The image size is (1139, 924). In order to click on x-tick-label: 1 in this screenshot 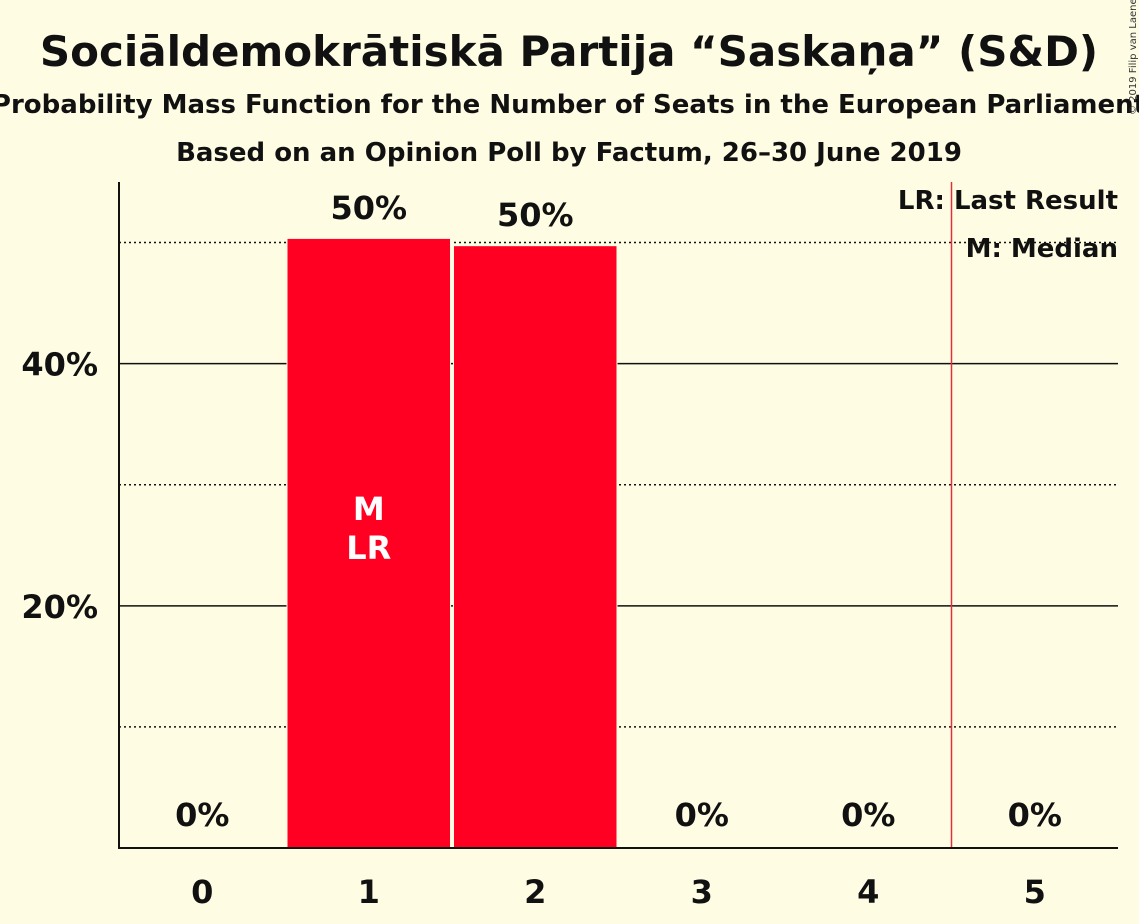, I will do `click(369, 892)`.